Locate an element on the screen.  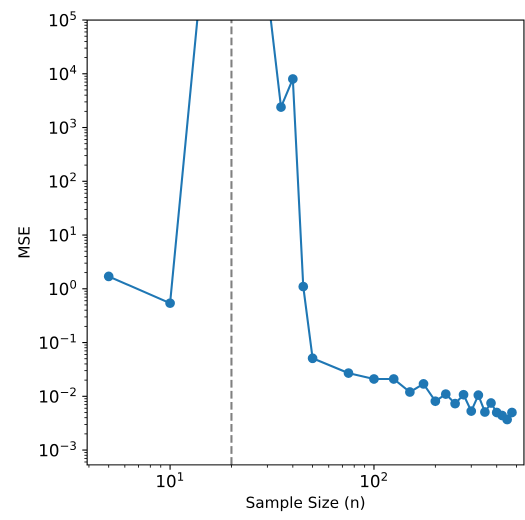
y-tick-label: 10$^{0}$ is located at coordinates (63, 288).